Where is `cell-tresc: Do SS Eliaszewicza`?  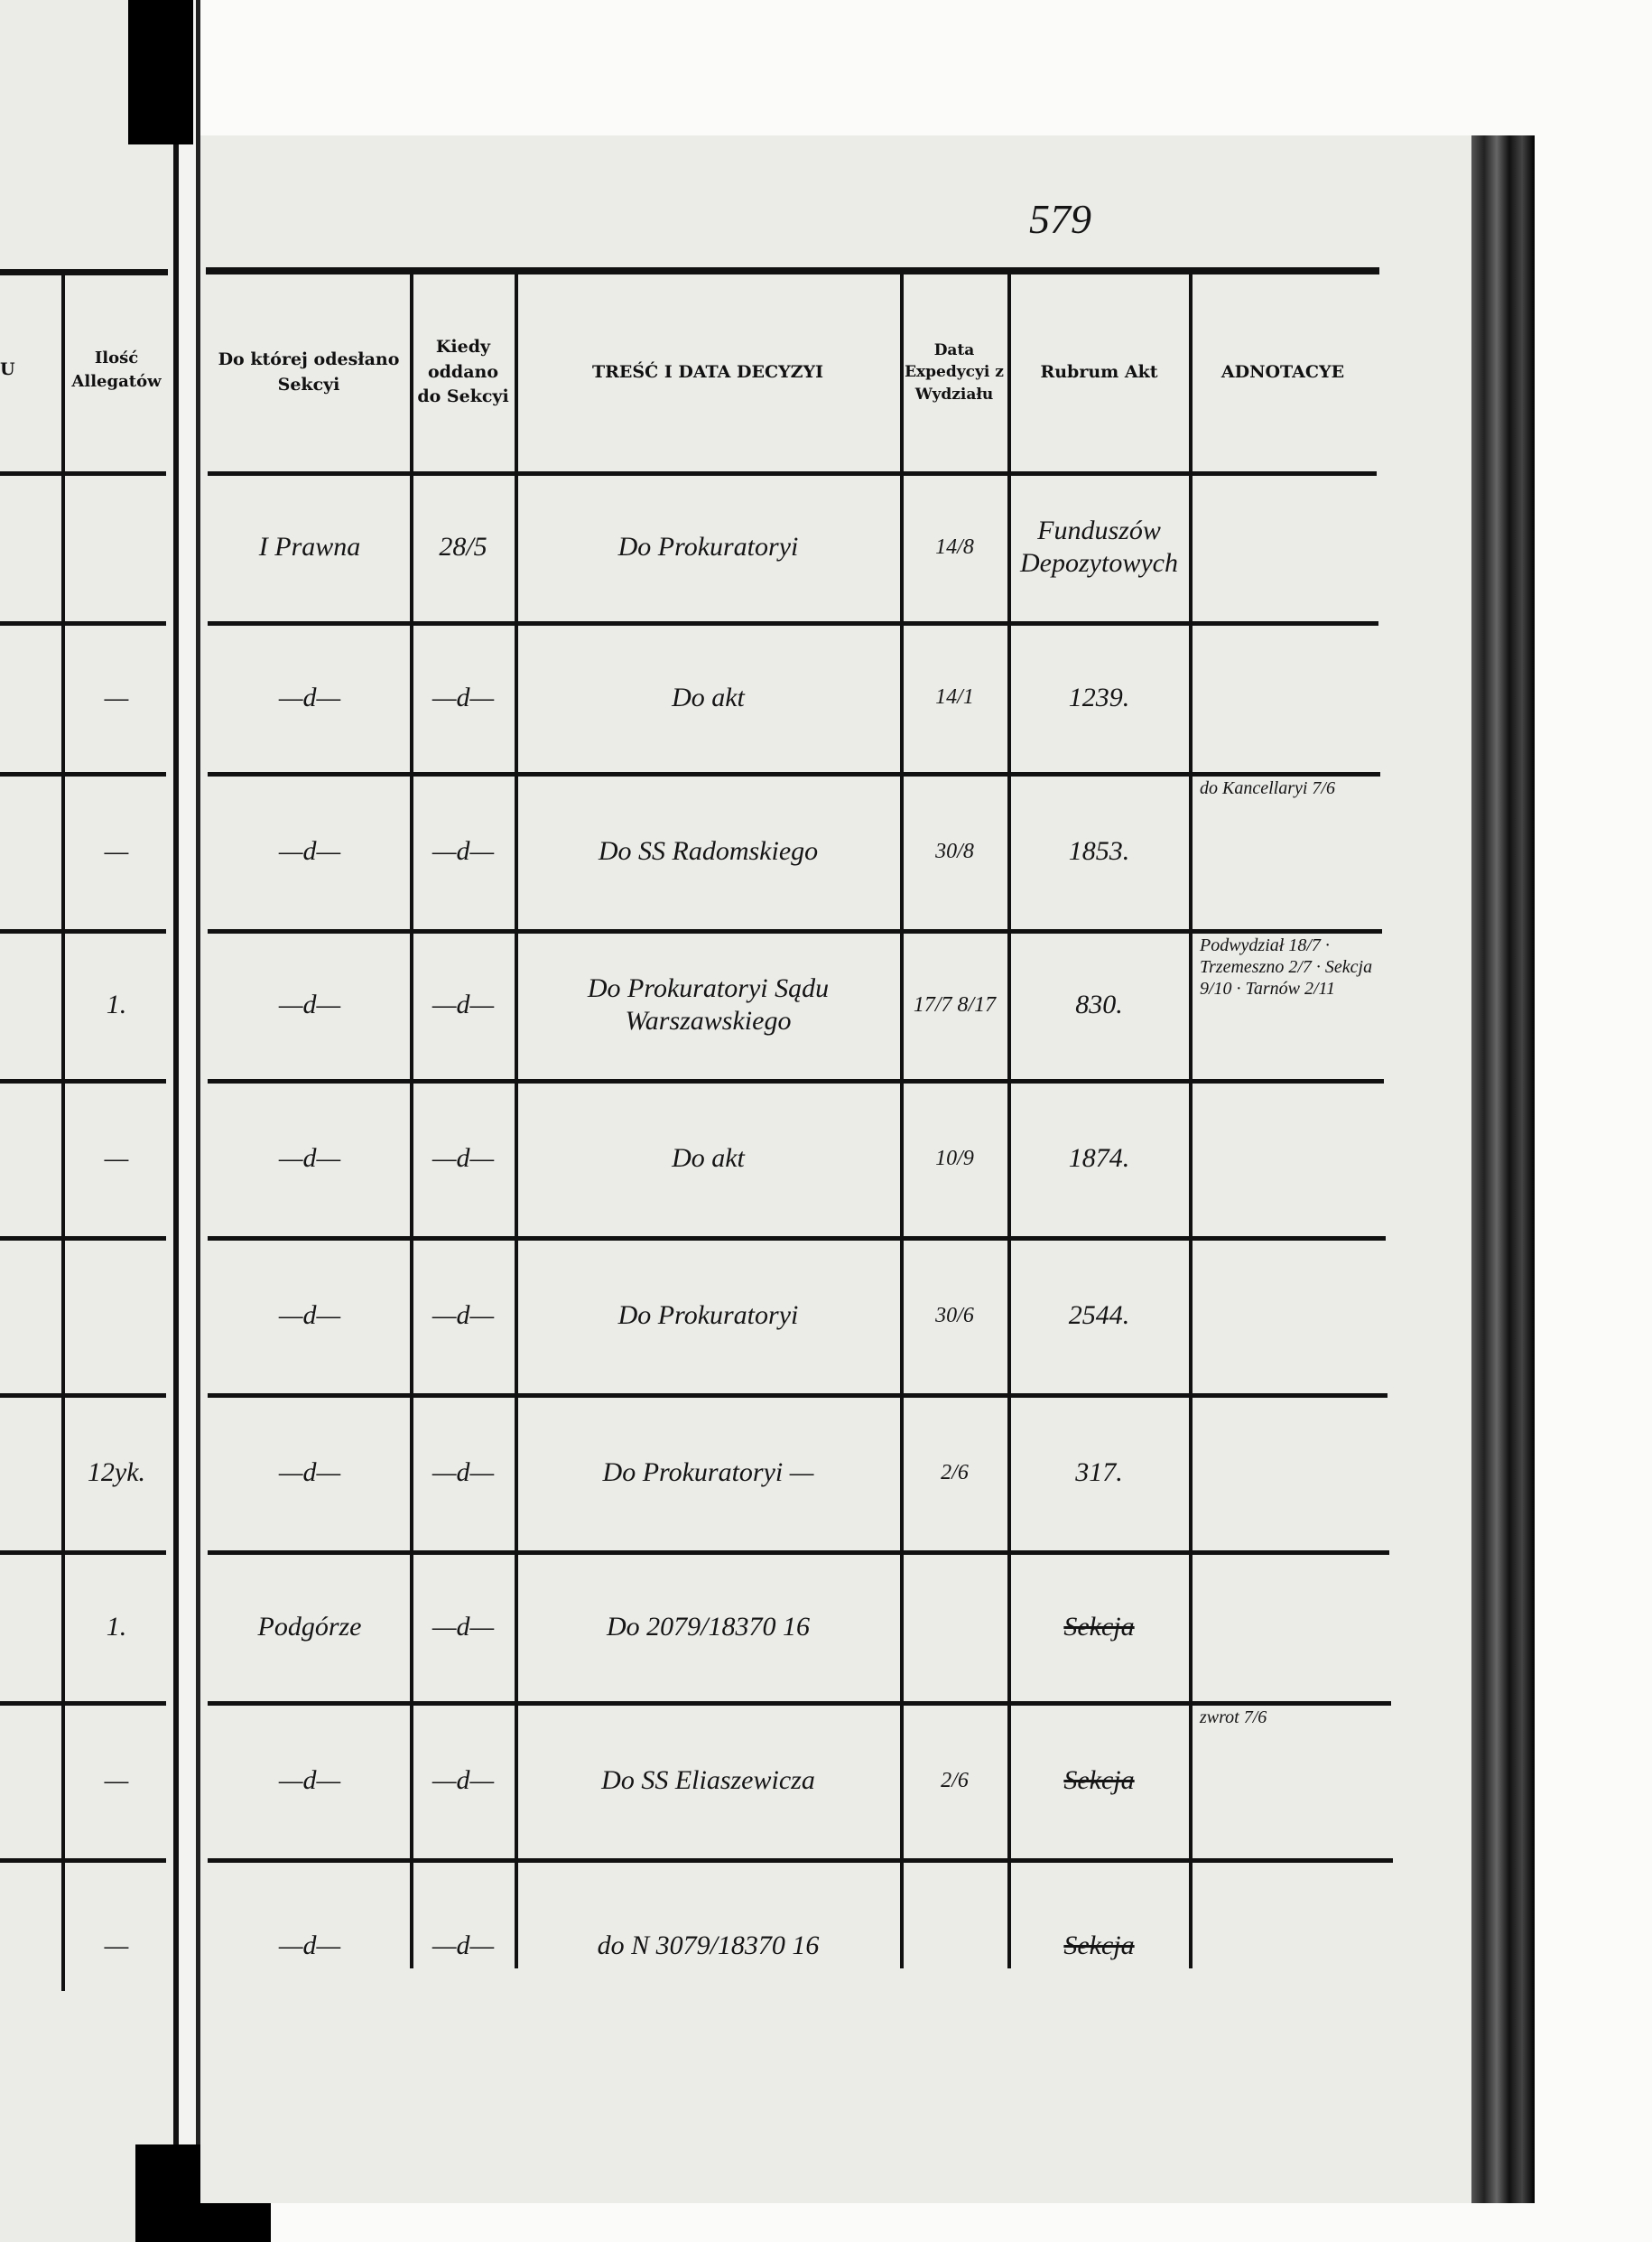
cell-tresc: Do SS Eliaszewicza is located at coordinates (708, 1780).